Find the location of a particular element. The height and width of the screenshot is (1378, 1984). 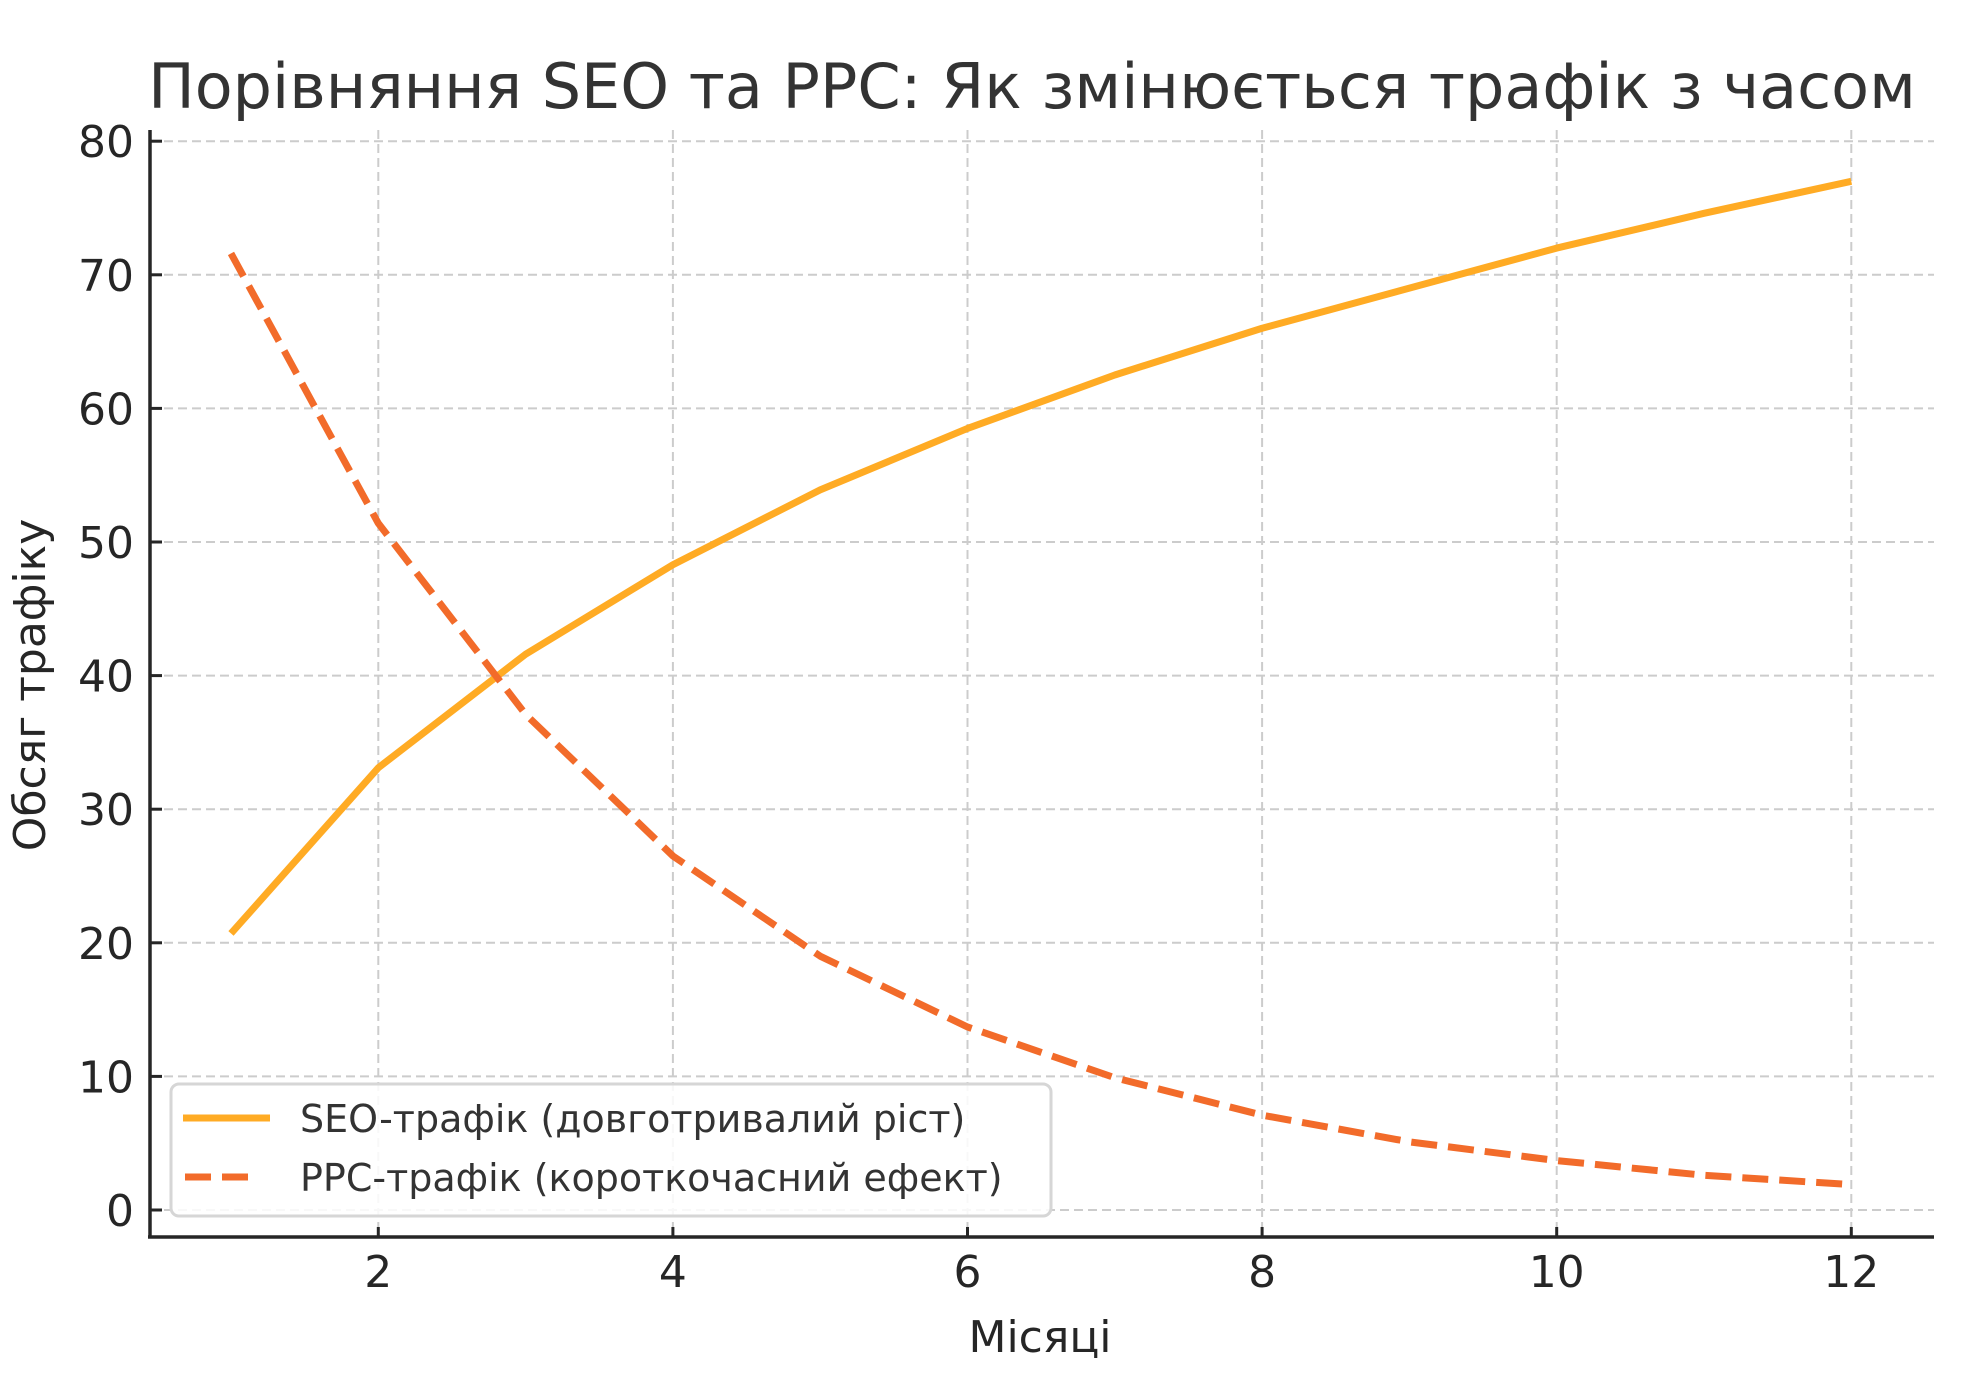

legend-label-ppc: PPC-трафік (короткочасний ефект) is located at coordinates (651, 1178).